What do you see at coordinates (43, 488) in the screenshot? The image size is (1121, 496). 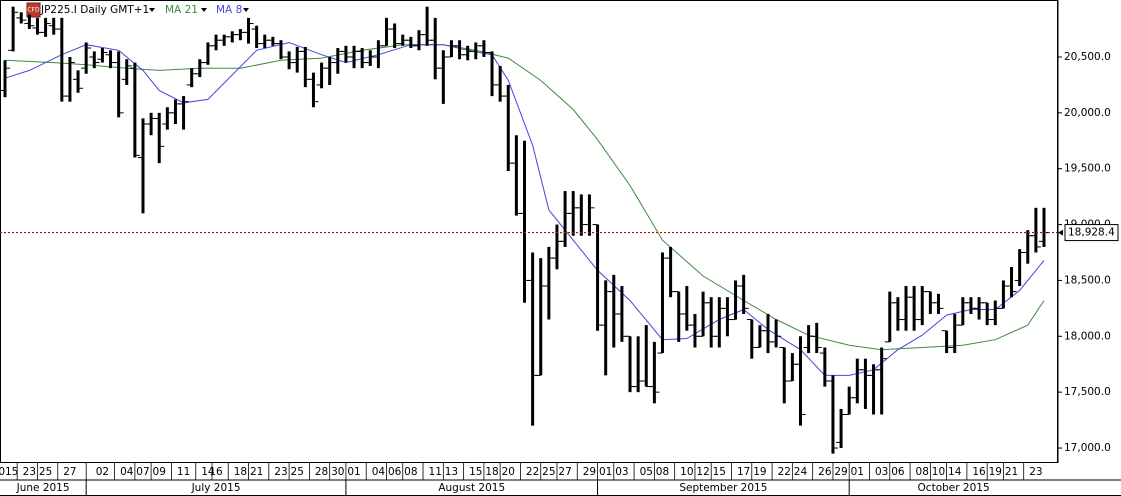 I see `month-label: June 2015` at bounding box center [43, 488].